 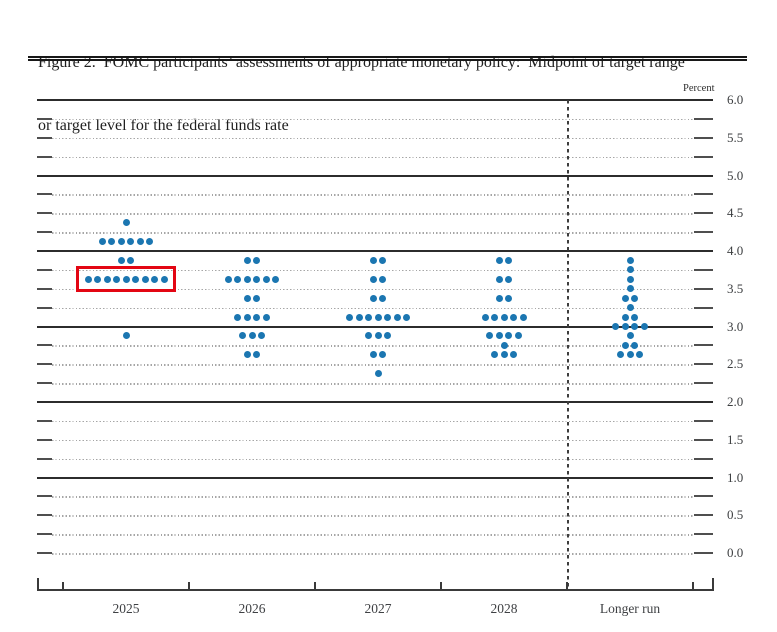 I want to click on y-axis-tick-label: 4.0, so click(x=735, y=250).